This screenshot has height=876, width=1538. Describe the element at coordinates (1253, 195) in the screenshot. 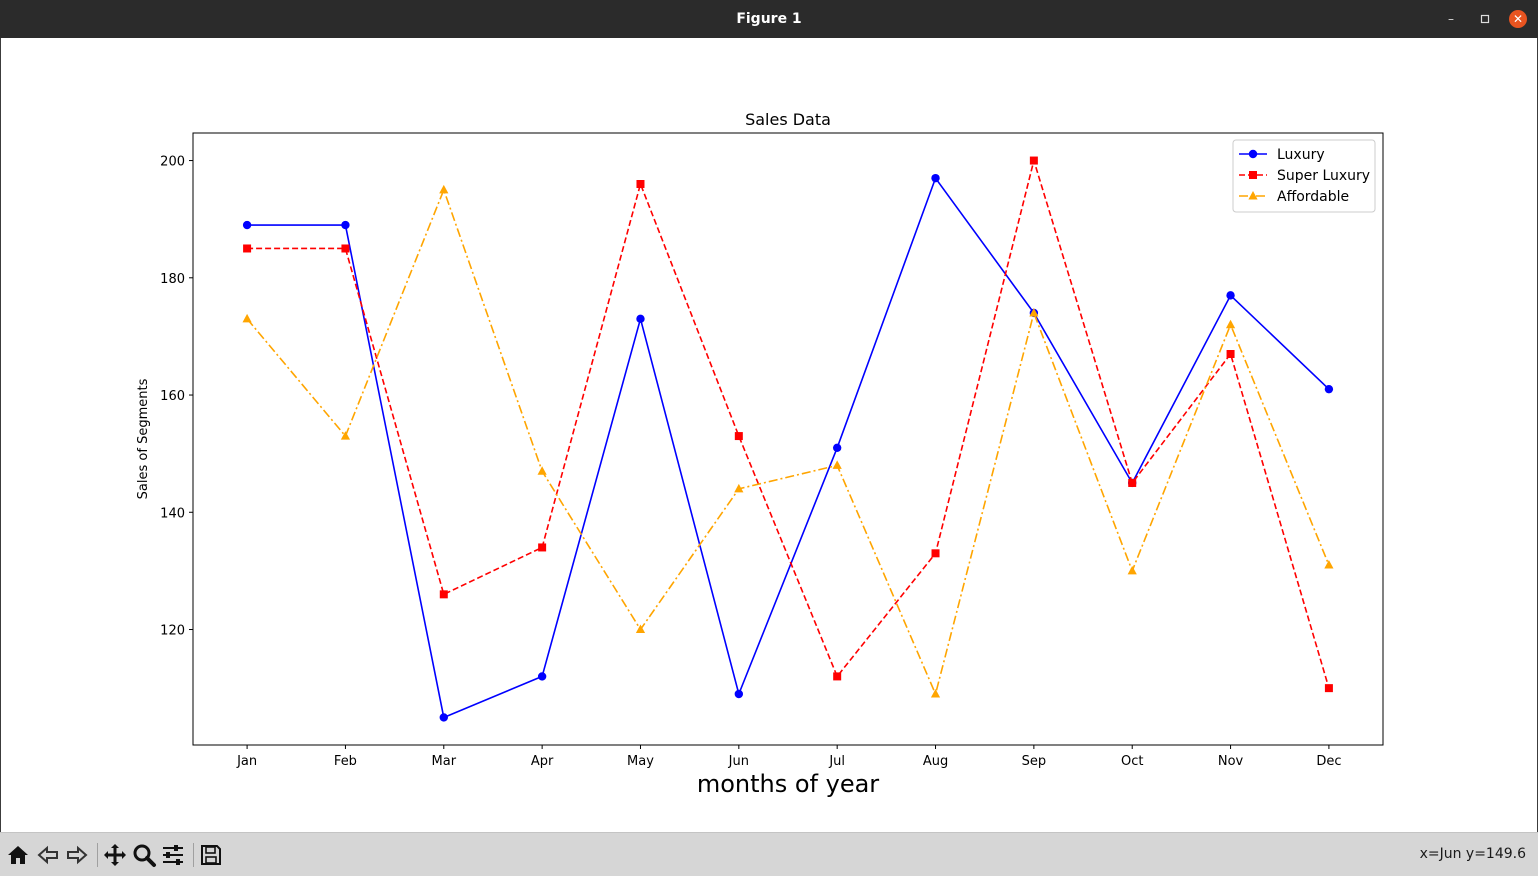

I see `legend-marker-affordable` at that location.